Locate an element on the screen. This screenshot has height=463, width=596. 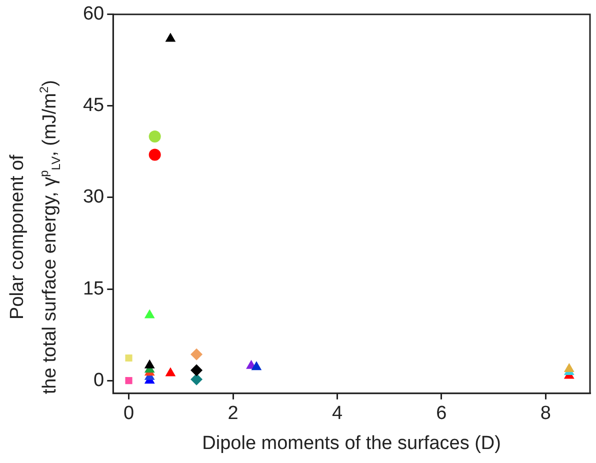
x-tick-label: 6 is located at coordinates (441, 413).